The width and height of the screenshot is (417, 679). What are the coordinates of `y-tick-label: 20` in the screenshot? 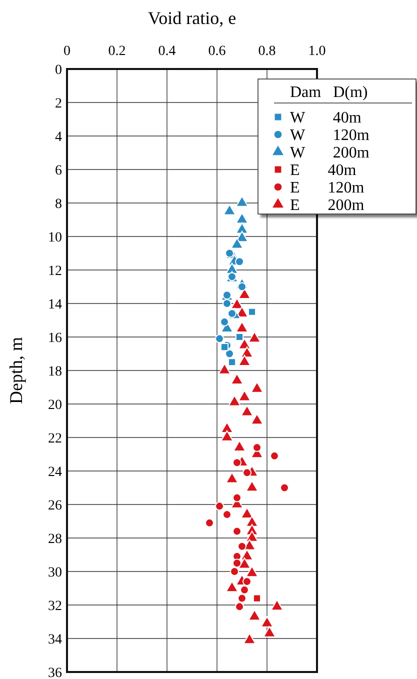 It's located at (55, 405).